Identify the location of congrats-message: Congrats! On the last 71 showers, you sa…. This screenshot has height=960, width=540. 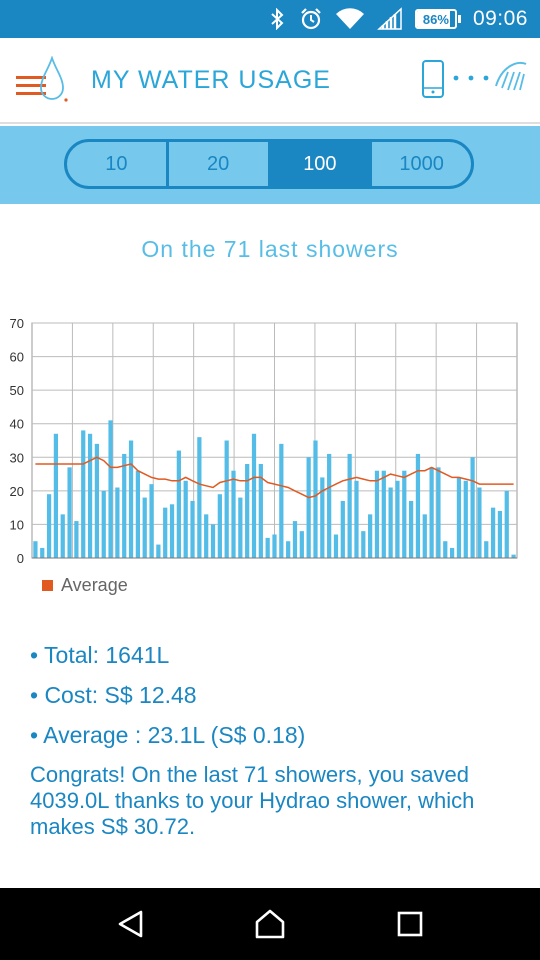
(252, 800).